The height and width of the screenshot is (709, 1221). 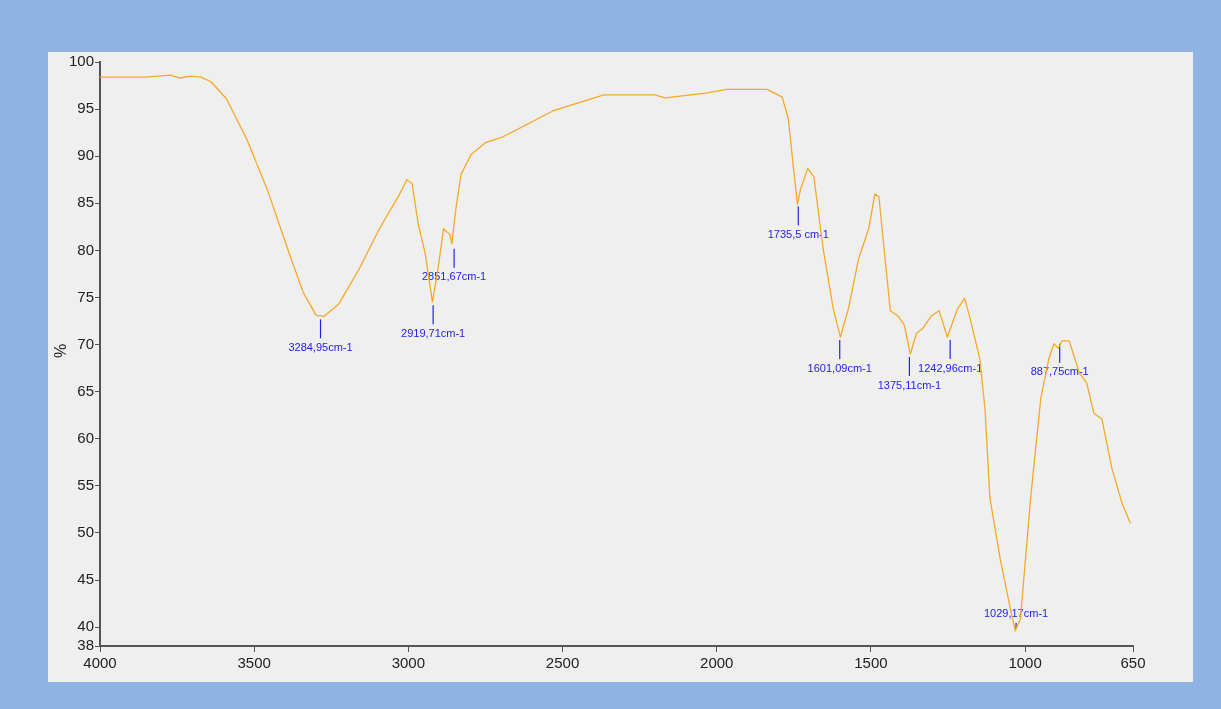 What do you see at coordinates (86, 202) in the screenshot?
I see `y-tick-label: 85` at bounding box center [86, 202].